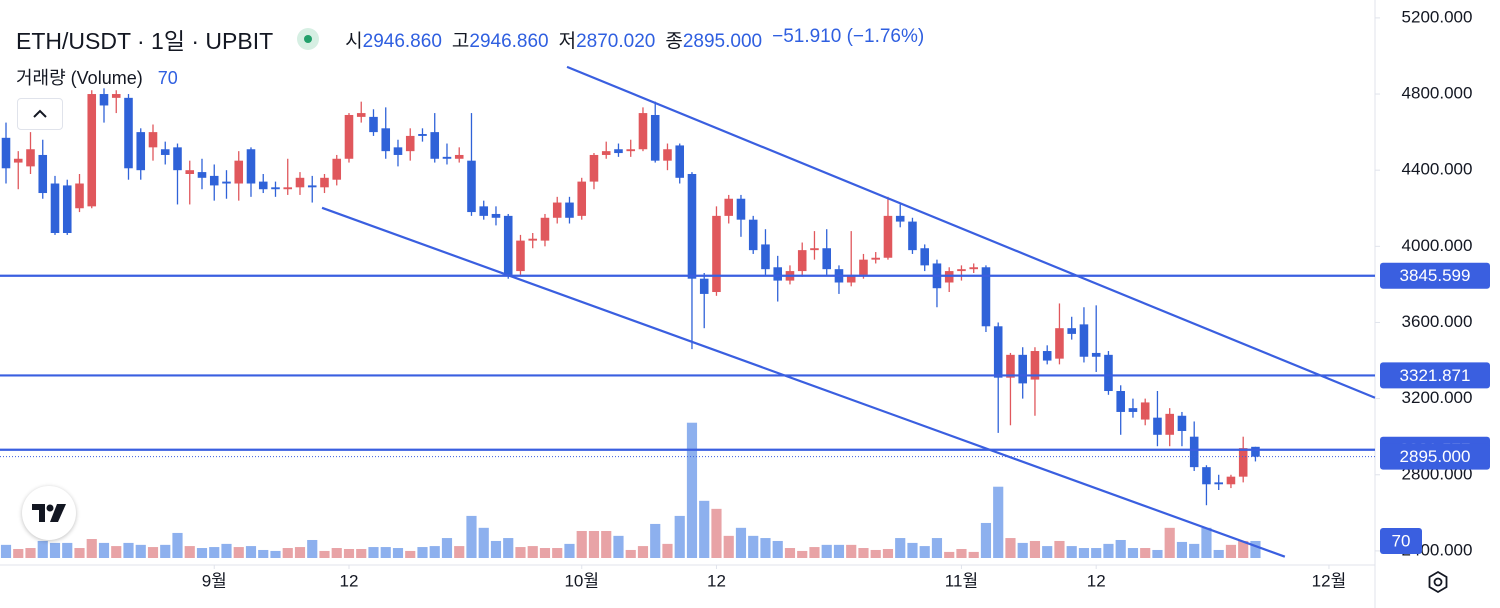  What do you see at coordinates (40, 114) in the screenshot?
I see `collapse-button` at bounding box center [40, 114].